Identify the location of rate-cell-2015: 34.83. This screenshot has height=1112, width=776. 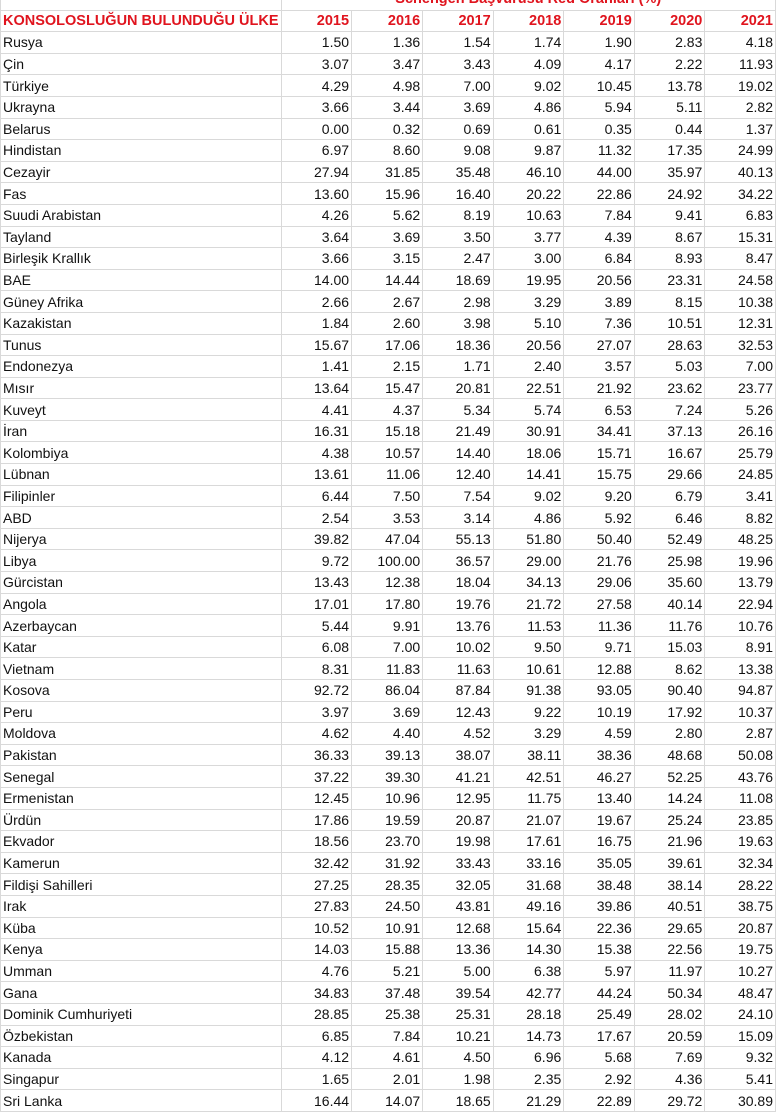
(316, 992).